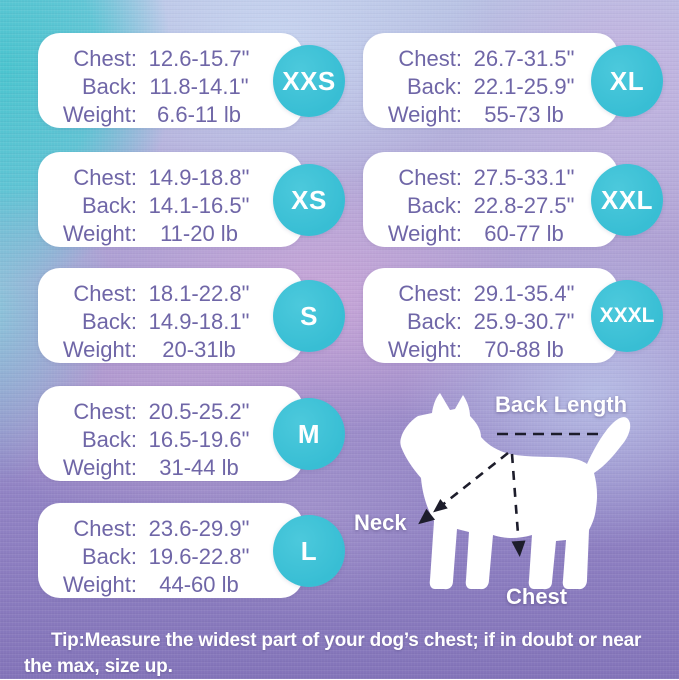 The image size is (679, 680). I want to click on size-badge-m: M, so click(309, 434).